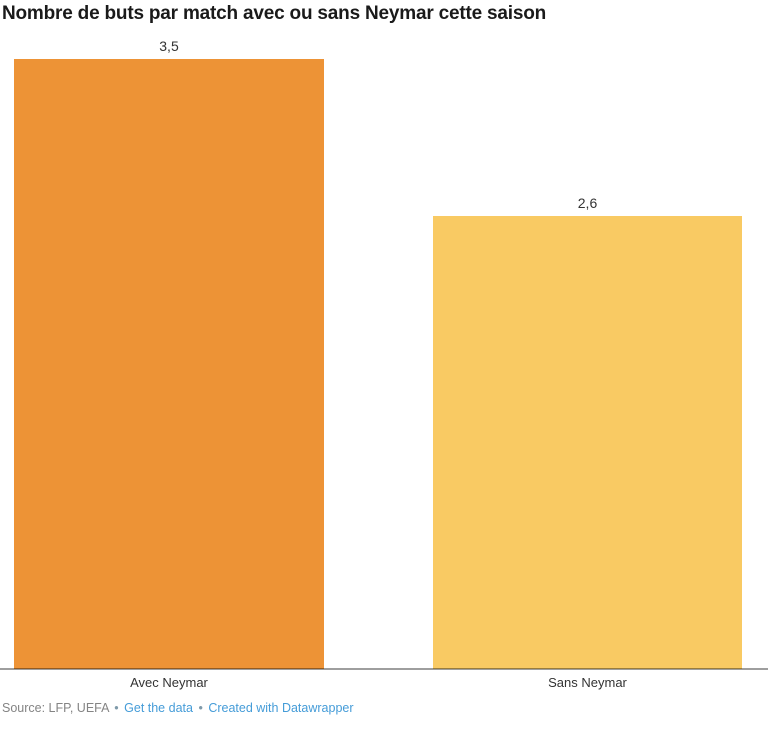 The height and width of the screenshot is (729, 768). What do you see at coordinates (158, 708) in the screenshot?
I see `get-the-data-link: Get the data` at bounding box center [158, 708].